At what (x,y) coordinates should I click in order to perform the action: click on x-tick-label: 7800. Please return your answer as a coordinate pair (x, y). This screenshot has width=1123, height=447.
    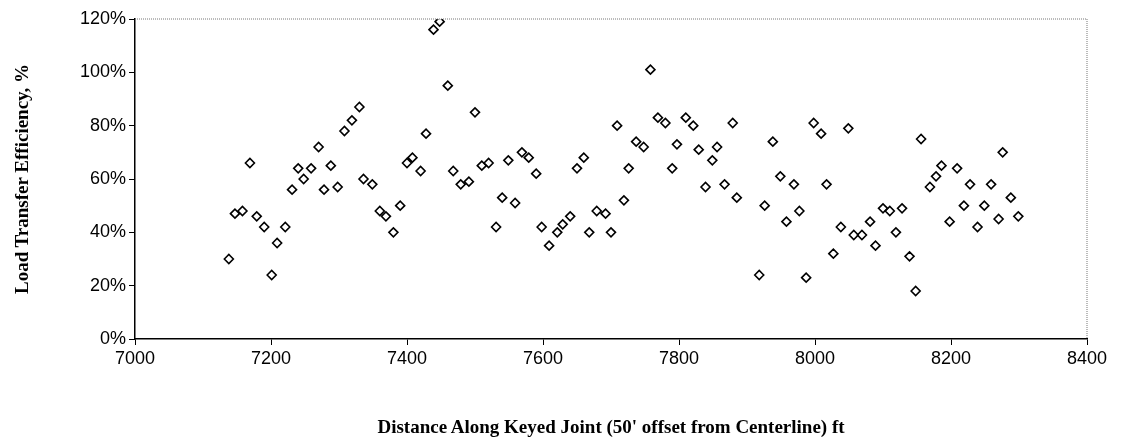
    Looking at the image, I should click on (679, 357).